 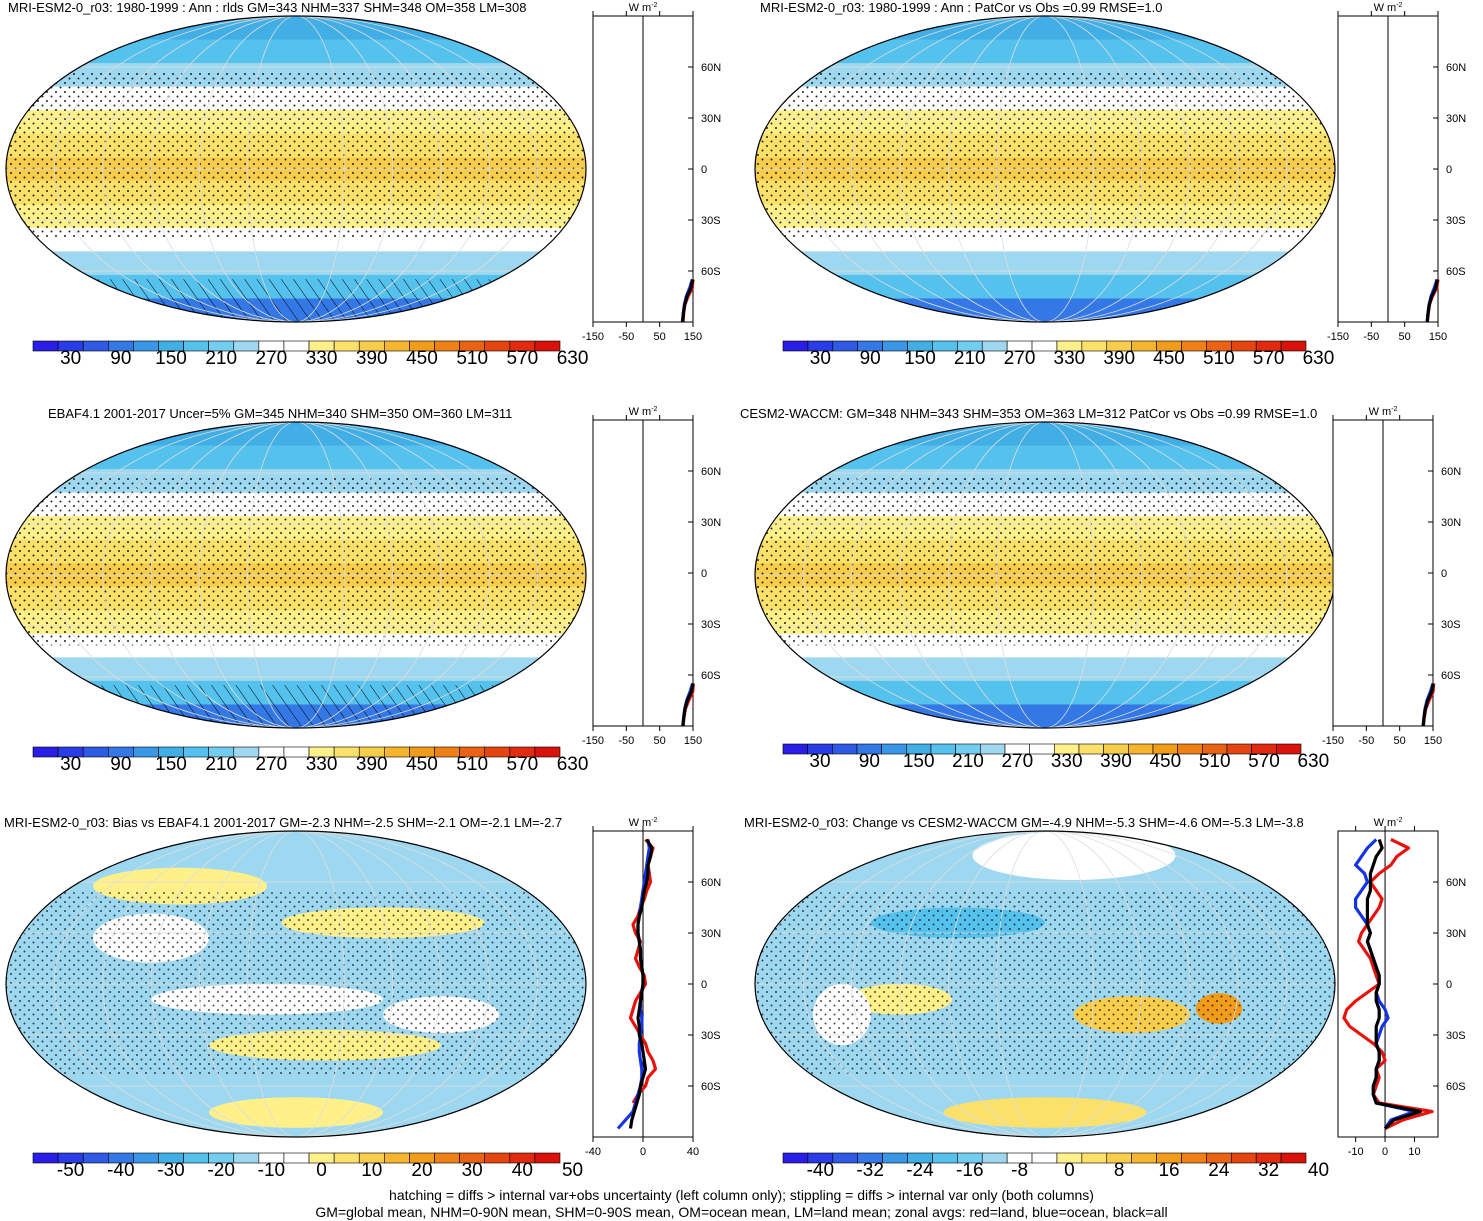 I want to click on colorbar-label: 90, so click(x=120, y=764).